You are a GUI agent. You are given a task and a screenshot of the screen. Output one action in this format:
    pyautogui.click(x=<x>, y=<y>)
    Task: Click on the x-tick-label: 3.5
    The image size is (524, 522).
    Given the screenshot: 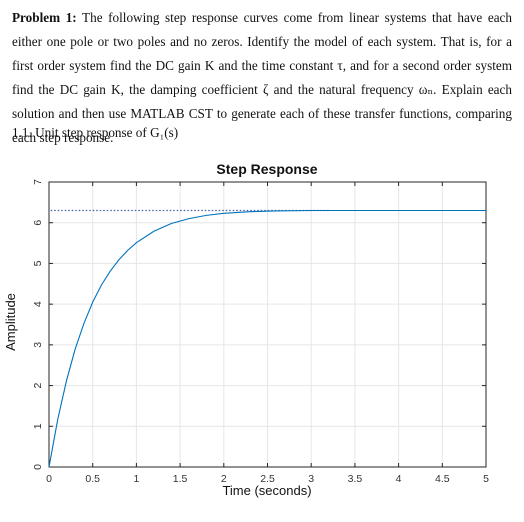 What is the action you would take?
    pyautogui.click(x=355, y=479)
    